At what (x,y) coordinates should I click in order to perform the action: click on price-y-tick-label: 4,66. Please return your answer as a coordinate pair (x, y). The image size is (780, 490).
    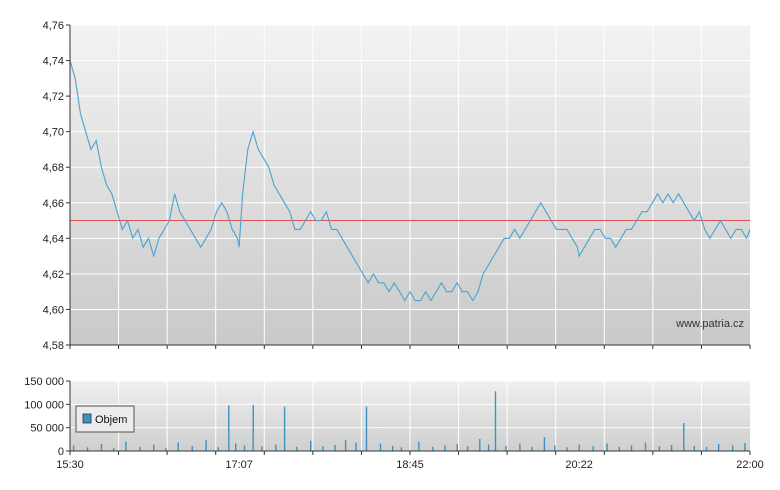
    Looking at the image, I should click on (53, 204).